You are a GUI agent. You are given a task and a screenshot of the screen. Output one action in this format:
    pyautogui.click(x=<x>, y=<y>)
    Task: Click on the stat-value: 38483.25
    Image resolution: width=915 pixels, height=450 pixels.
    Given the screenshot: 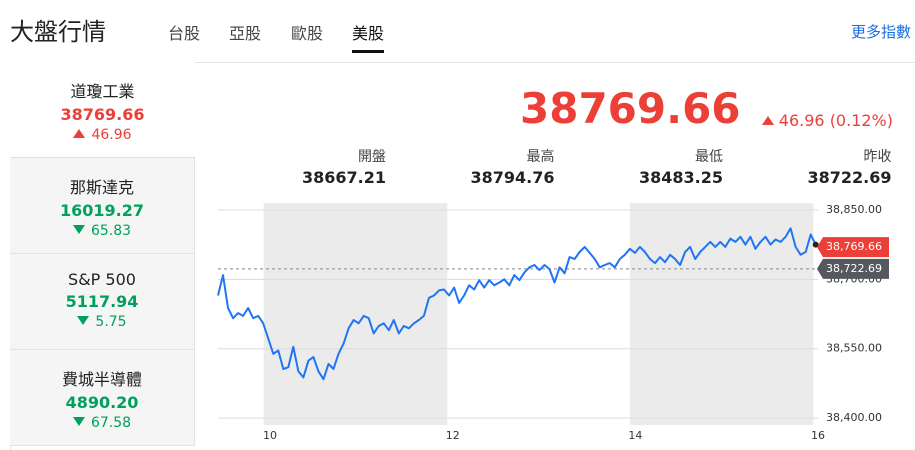 What is the action you would take?
    pyautogui.click(x=680, y=177)
    